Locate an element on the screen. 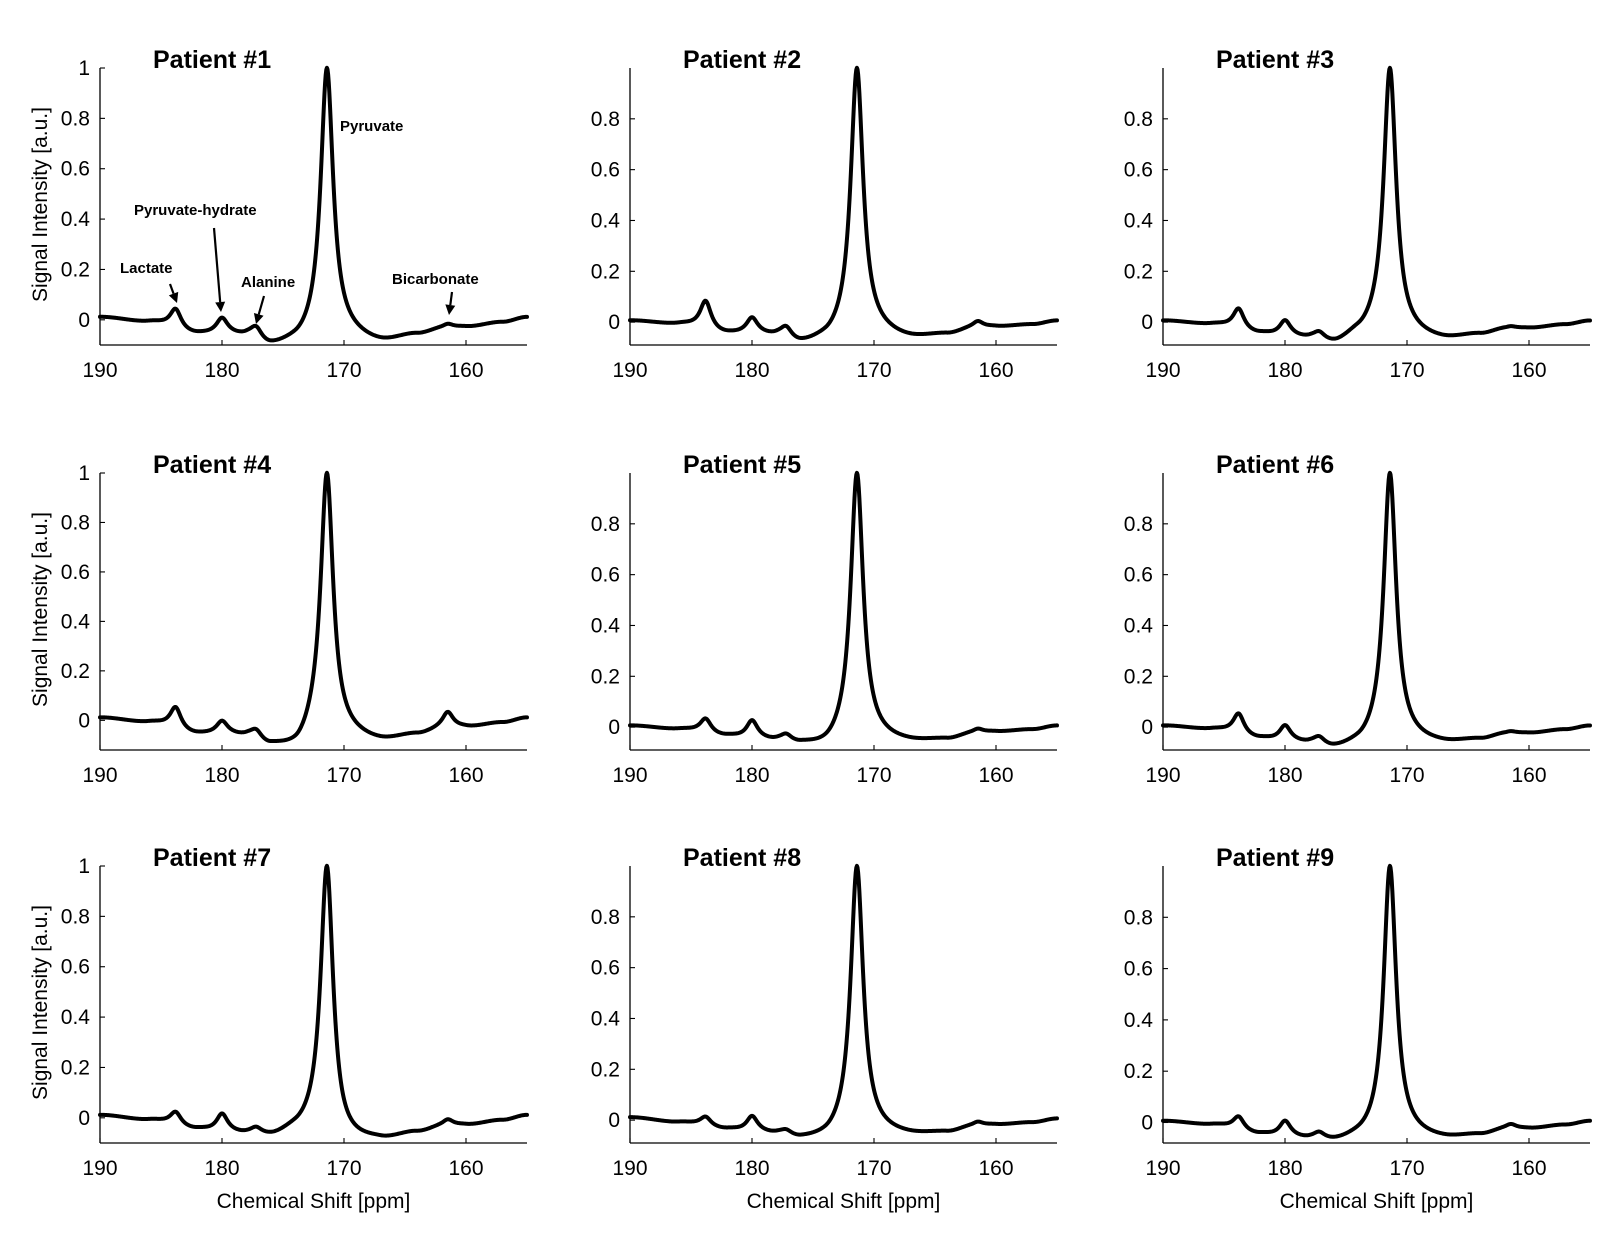 The width and height of the screenshot is (1600, 1242). panel-title: Patient #6 is located at coordinates (1275, 465).